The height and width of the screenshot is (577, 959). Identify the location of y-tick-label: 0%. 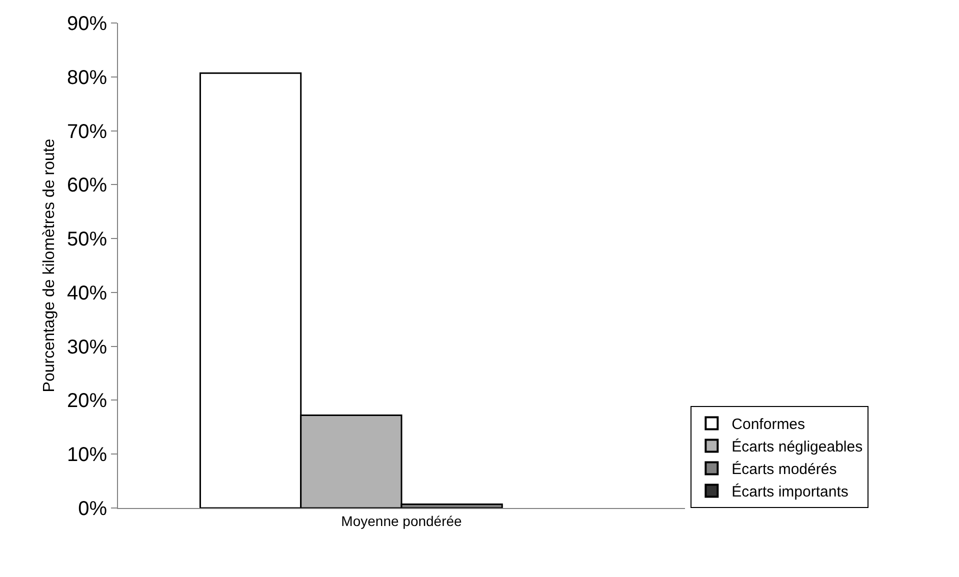
(93, 509).